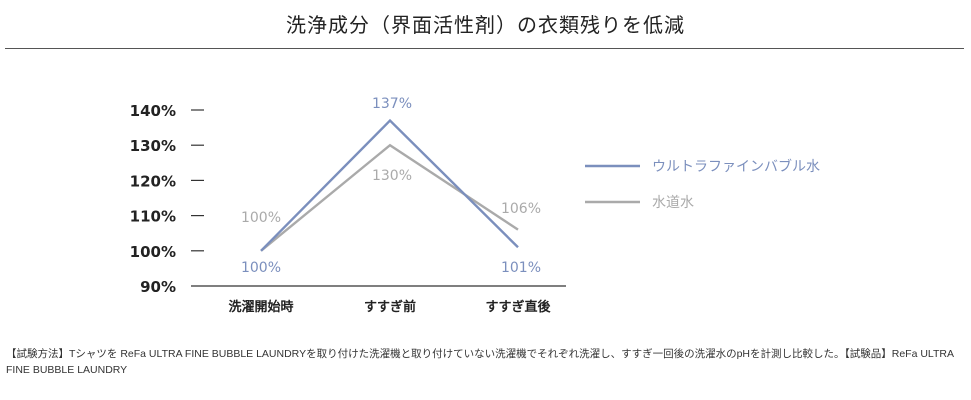  I want to click on series-line-tap-water, so click(389, 197).